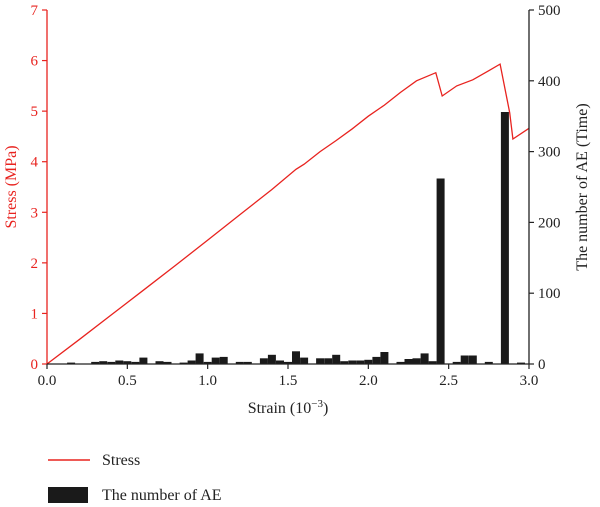 The width and height of the screenshot is (600, 507). I want to click on y-left-tick-label: 6, so click(35, 62).